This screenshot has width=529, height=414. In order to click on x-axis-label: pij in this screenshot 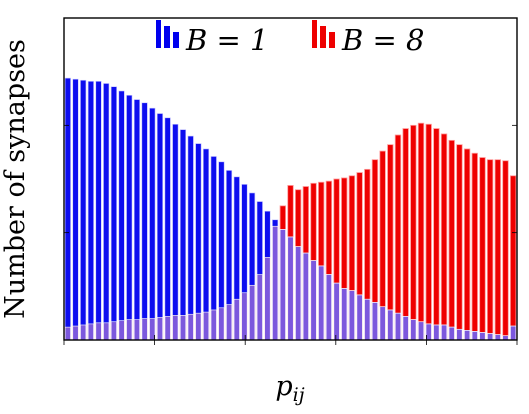, I will do `click(289, 388)`.